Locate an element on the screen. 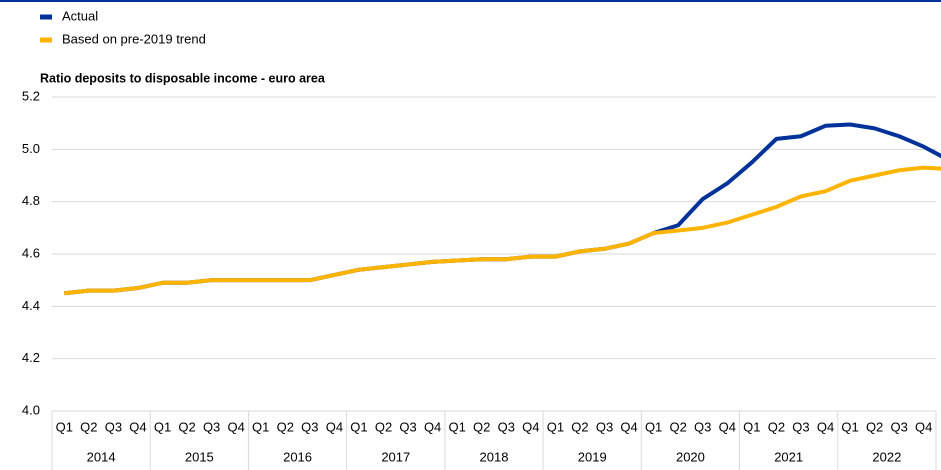 The width and height of the screenshot is (941, 470). legend-label: Actual is located at coordinates (80, 15).